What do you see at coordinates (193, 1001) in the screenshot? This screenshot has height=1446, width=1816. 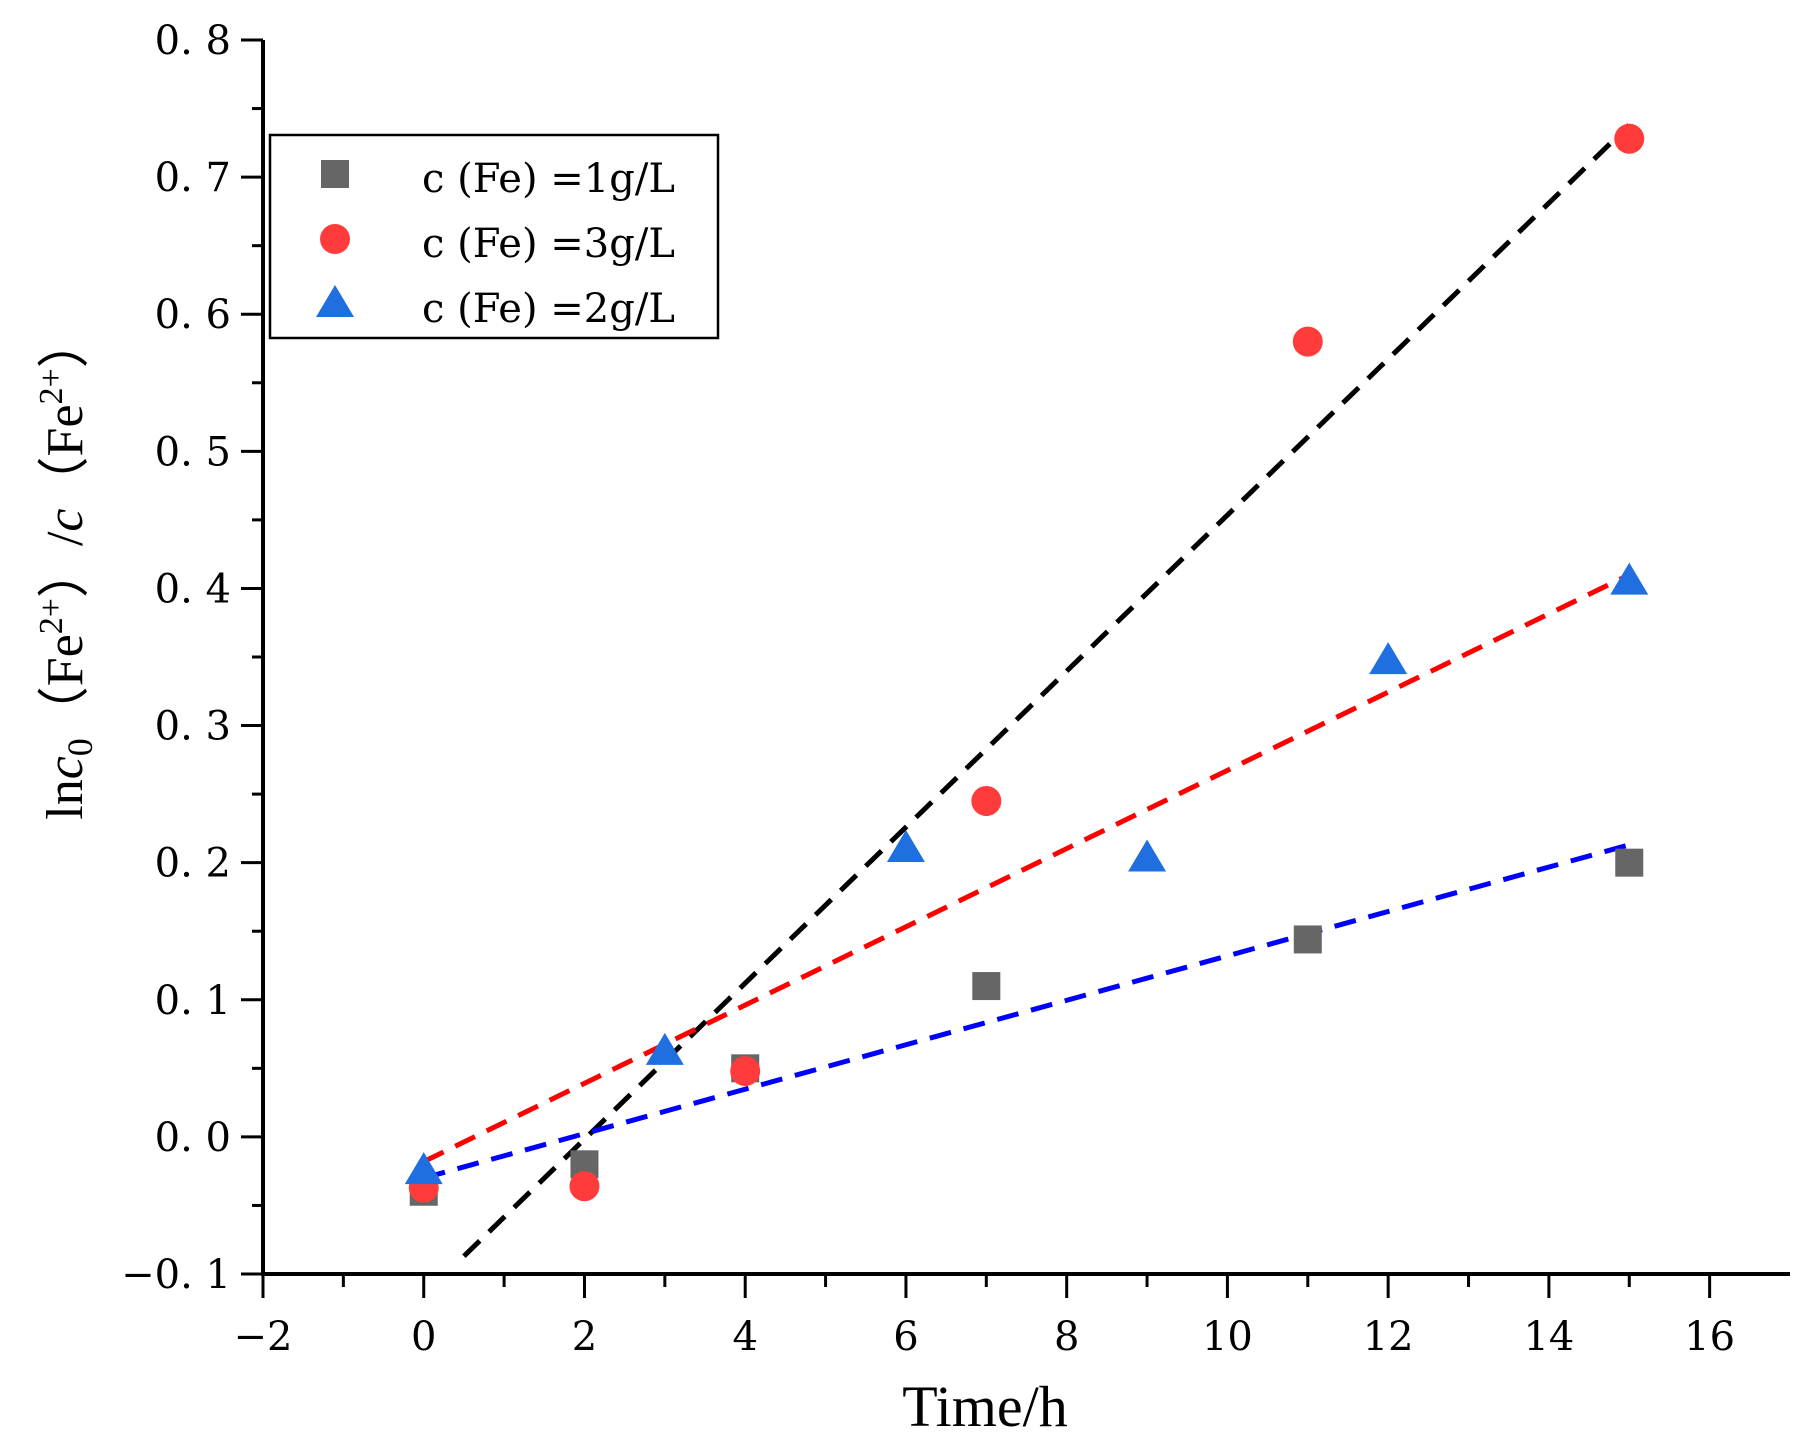 I see `y-tick-label: 0. 1` at bounding box center [193, 1001].